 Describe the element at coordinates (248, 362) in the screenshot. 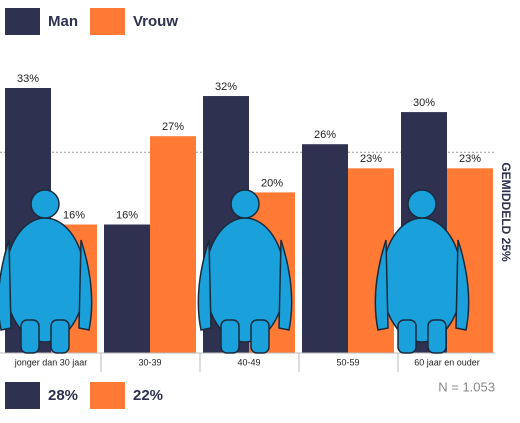

I see `x-tick-label: 40-49` at that location.